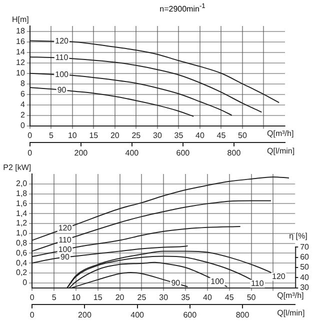 The height and width of the screenshot is (325, 325). What do you see at coordinates (17, 167) in the screenshot?
I see `y-axis-title: P2 [kW]` at bounding box center [17, 167].